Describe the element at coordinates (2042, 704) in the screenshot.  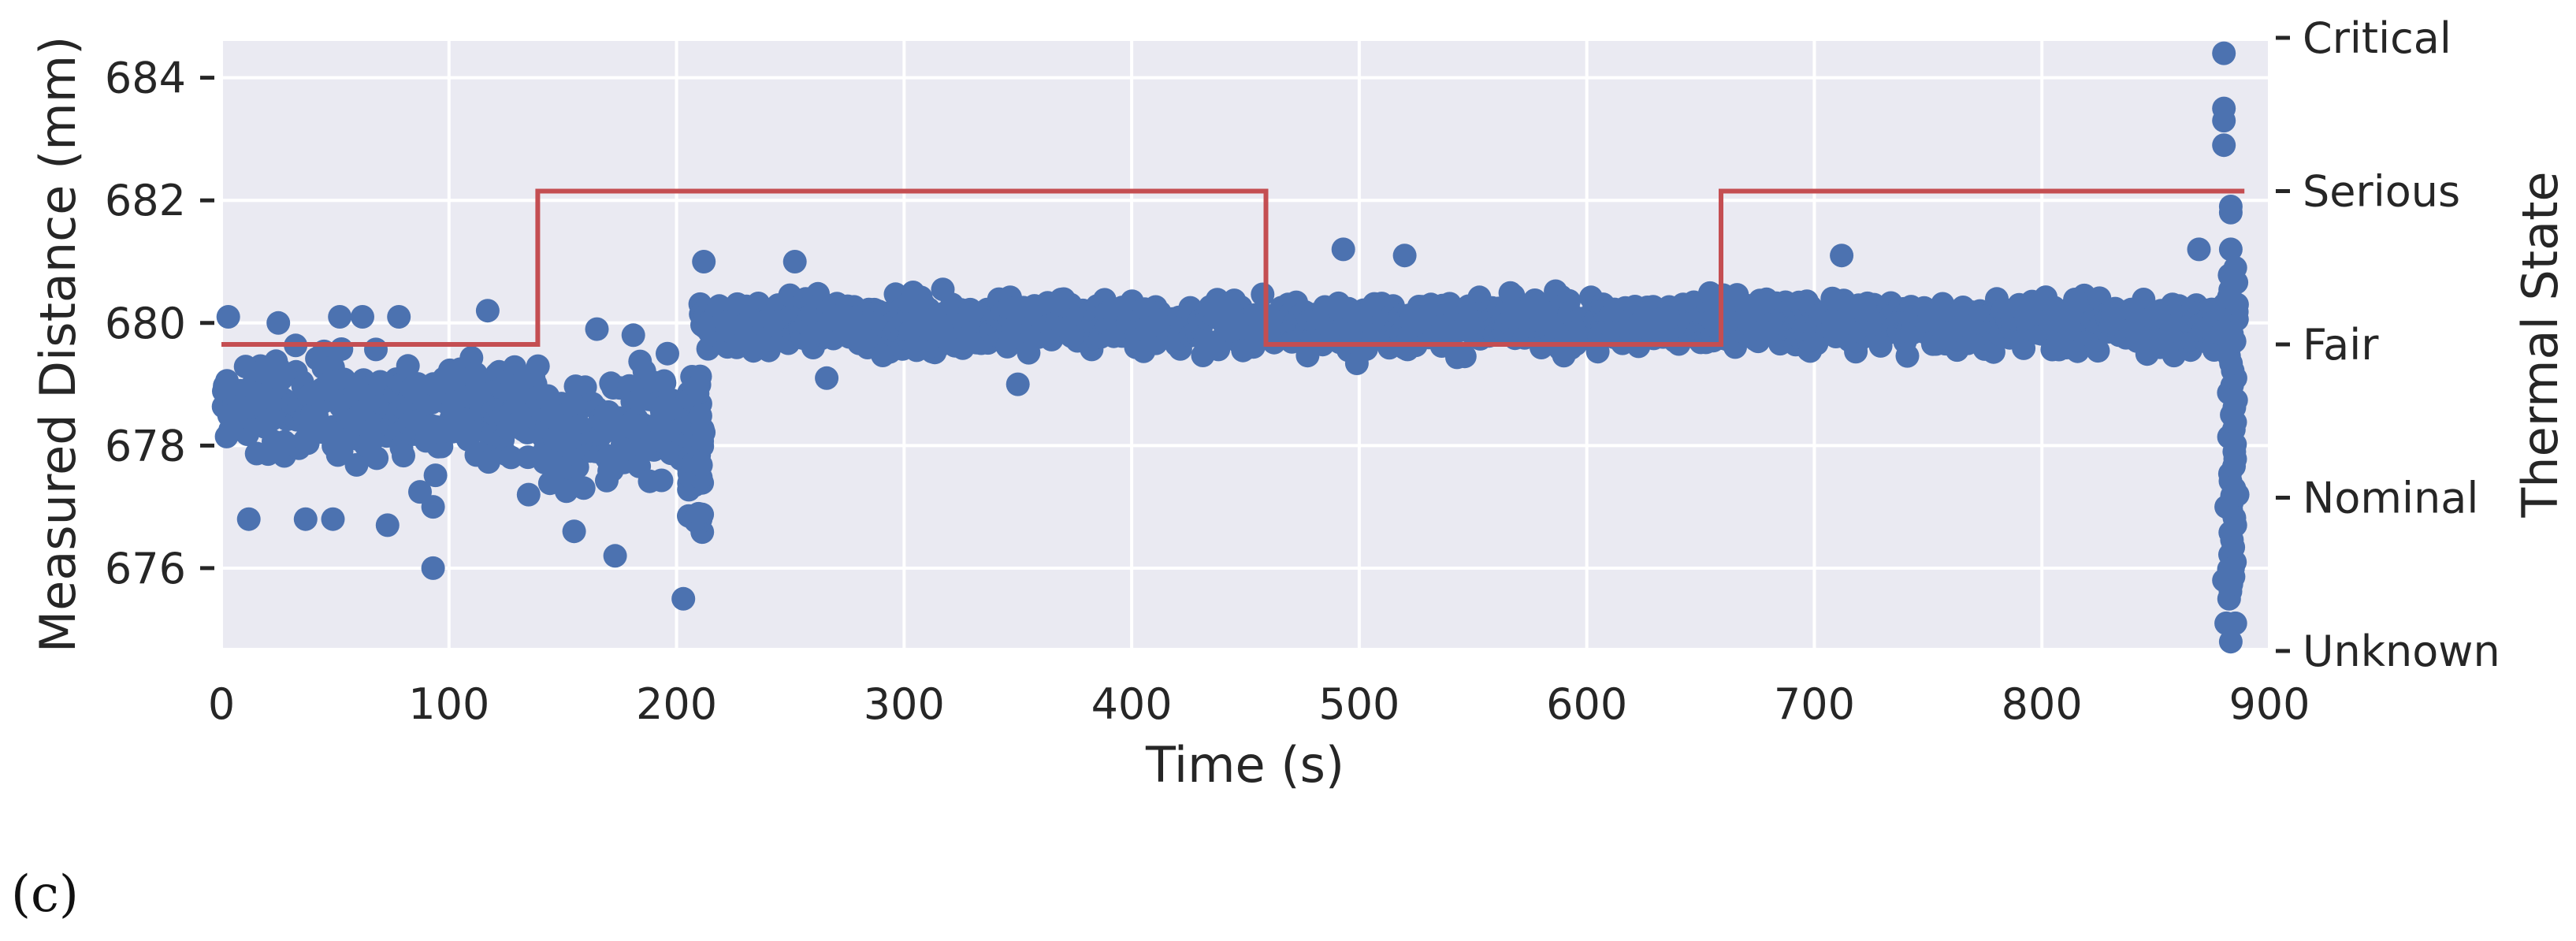
I see `x-tick-label-8: 800` at that location.